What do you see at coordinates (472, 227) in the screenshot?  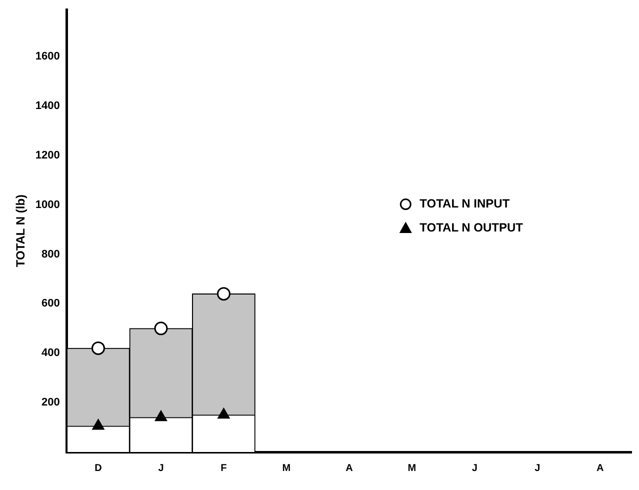 I see `legend-label: TOTAL N OUTPUT` at bounding box center [472, 227].